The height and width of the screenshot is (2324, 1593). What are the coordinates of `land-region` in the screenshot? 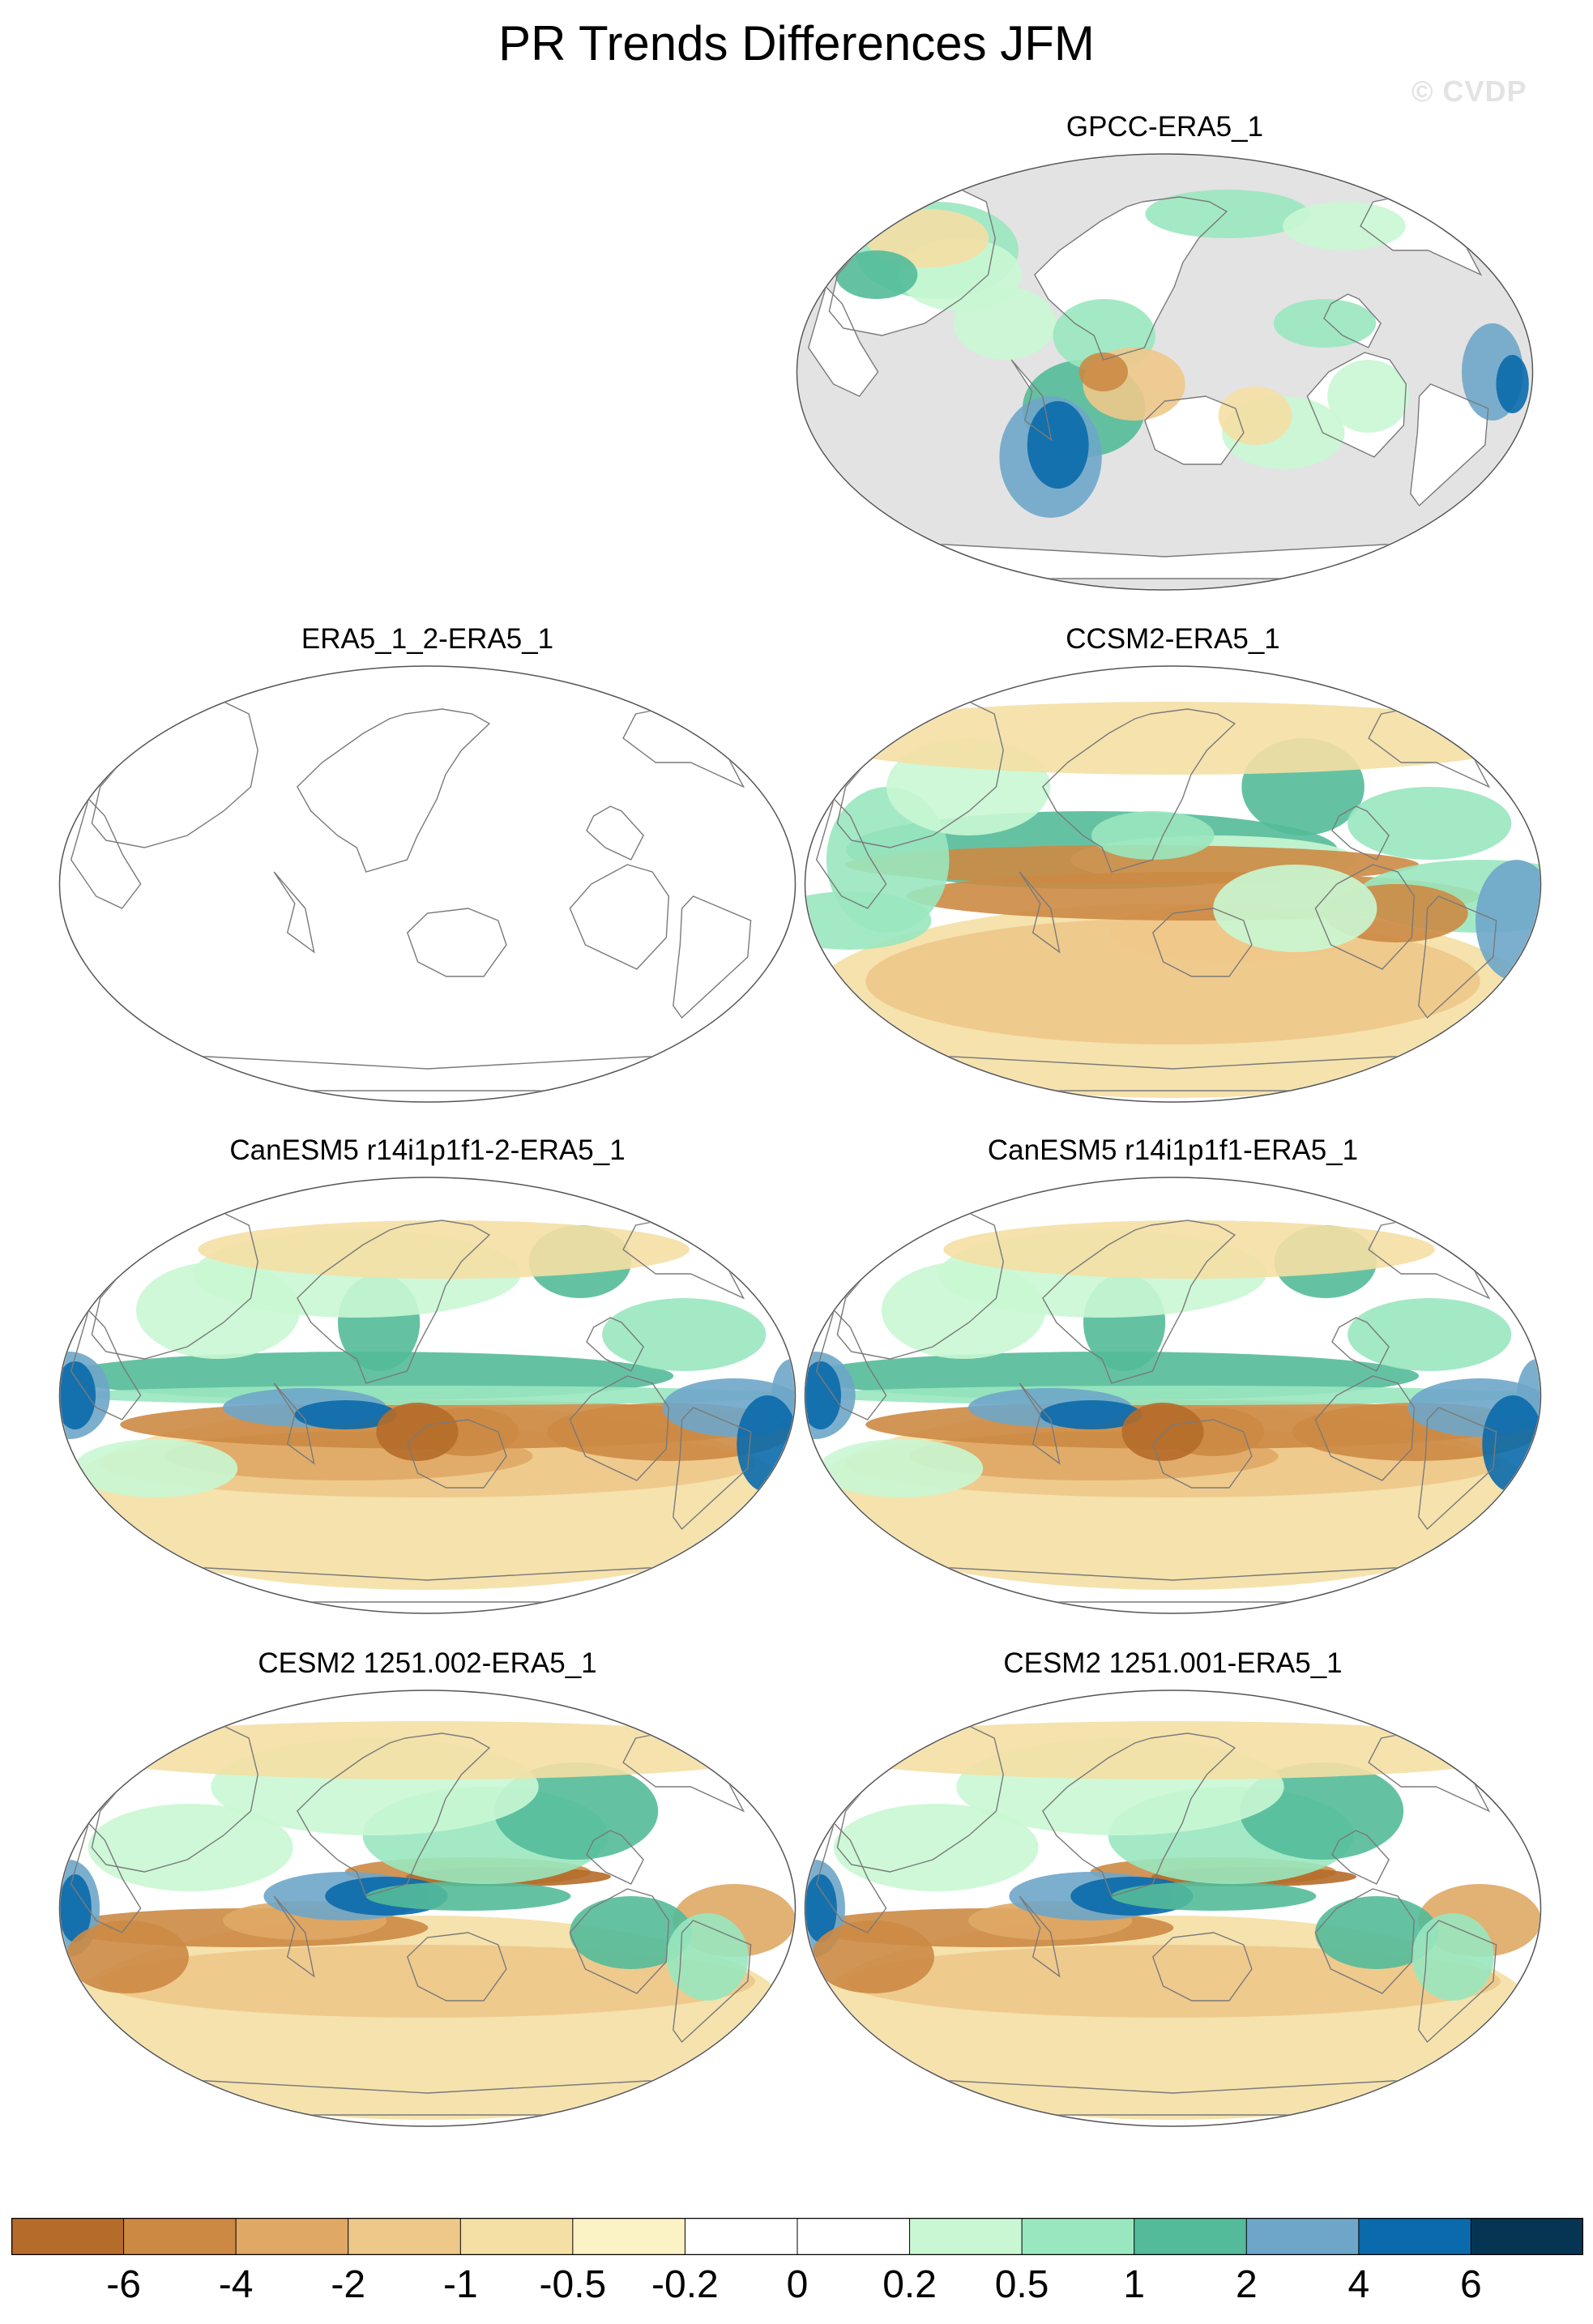 It's located at (843, 341).